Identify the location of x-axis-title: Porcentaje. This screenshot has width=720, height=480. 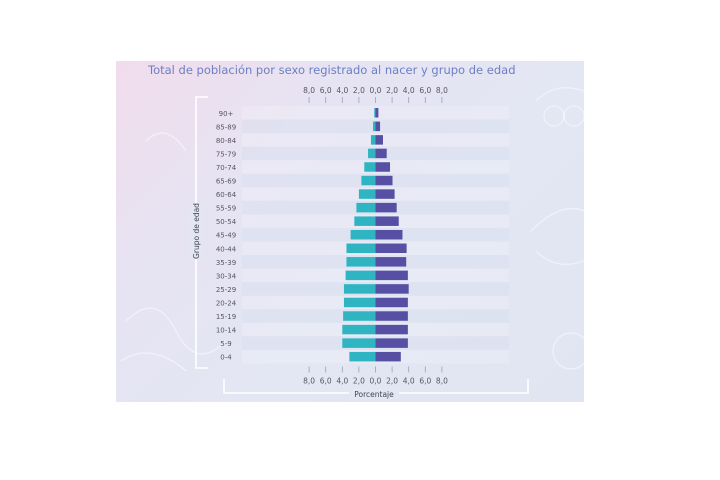
(374, 394).